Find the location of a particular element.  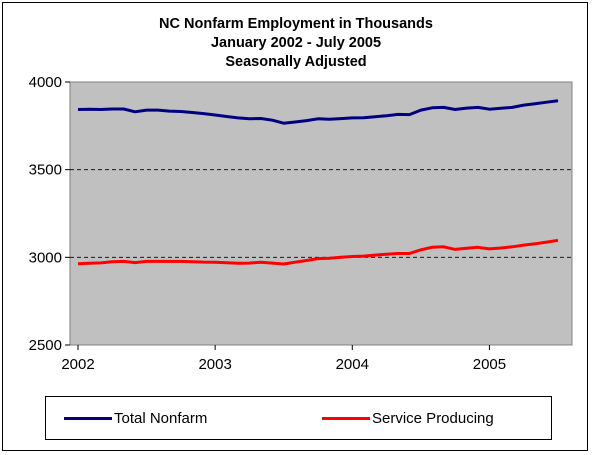

chart-title-line-2: January 2002 - July 2005 is located at coordinates (296, 43).